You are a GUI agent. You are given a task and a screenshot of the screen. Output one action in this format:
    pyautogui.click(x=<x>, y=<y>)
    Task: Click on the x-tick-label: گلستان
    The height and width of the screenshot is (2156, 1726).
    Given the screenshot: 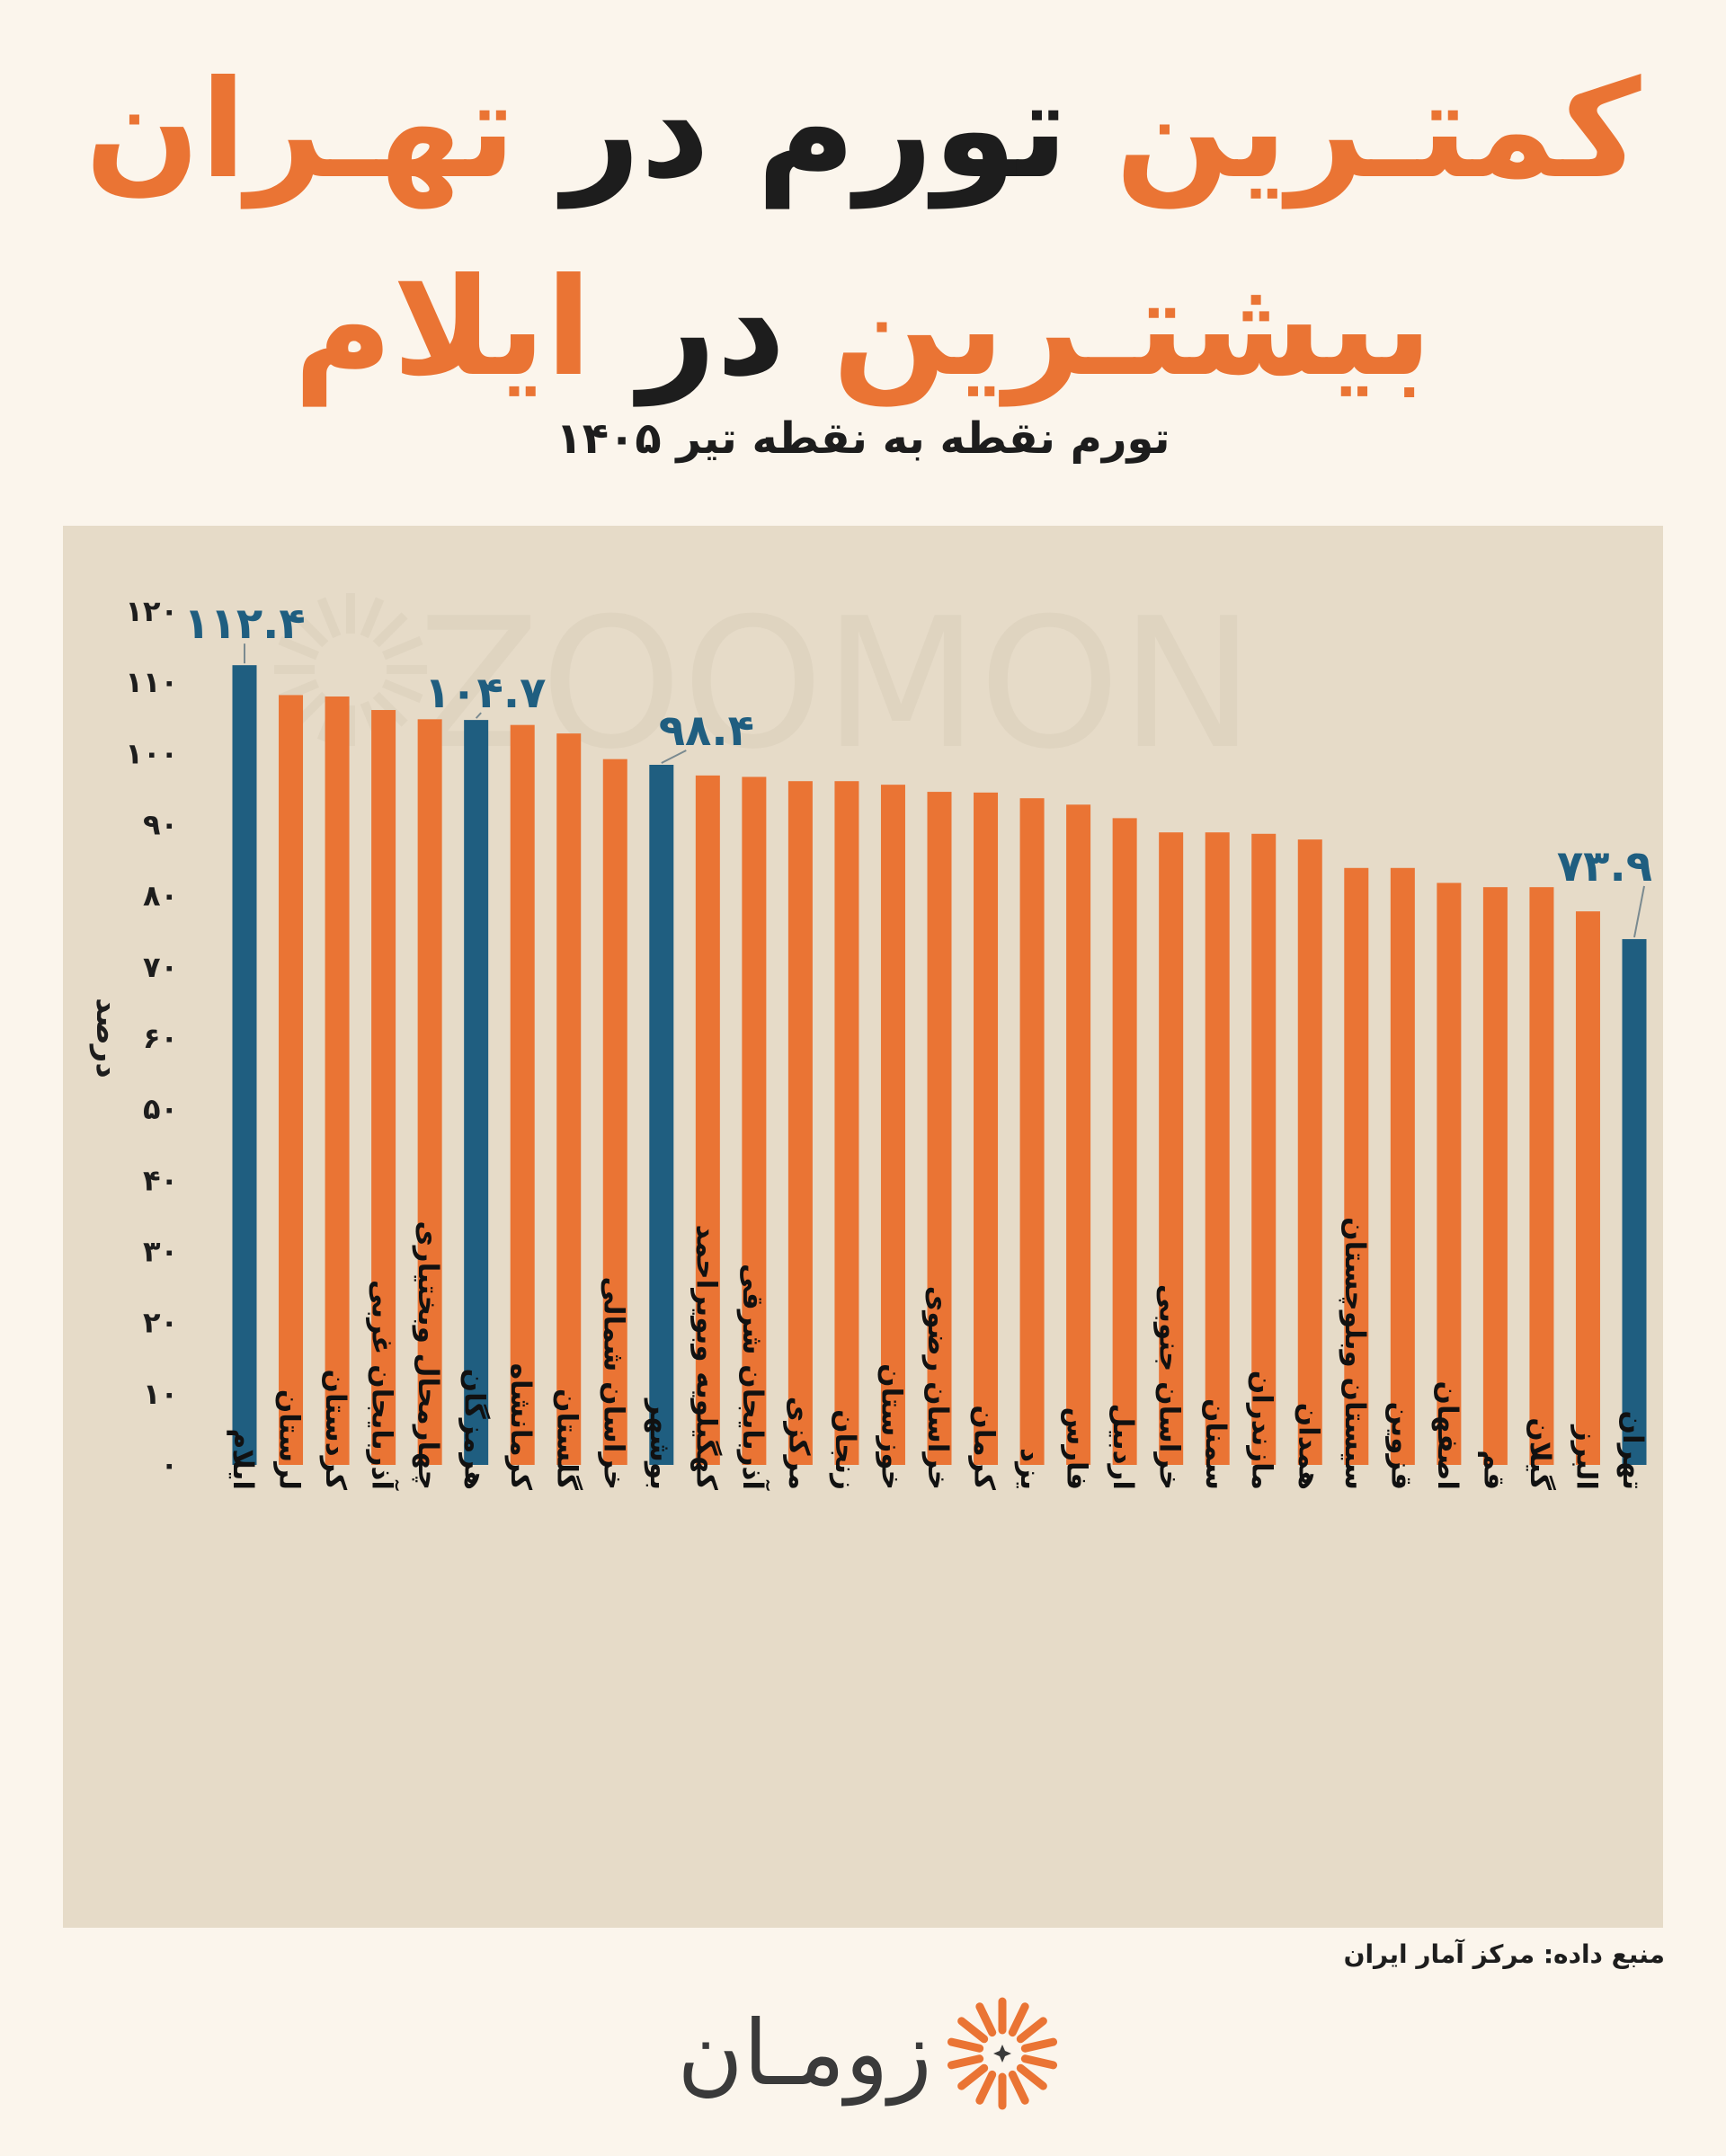 What is the action you would take?
    pyautogui.click(x=567, y=1440)
    